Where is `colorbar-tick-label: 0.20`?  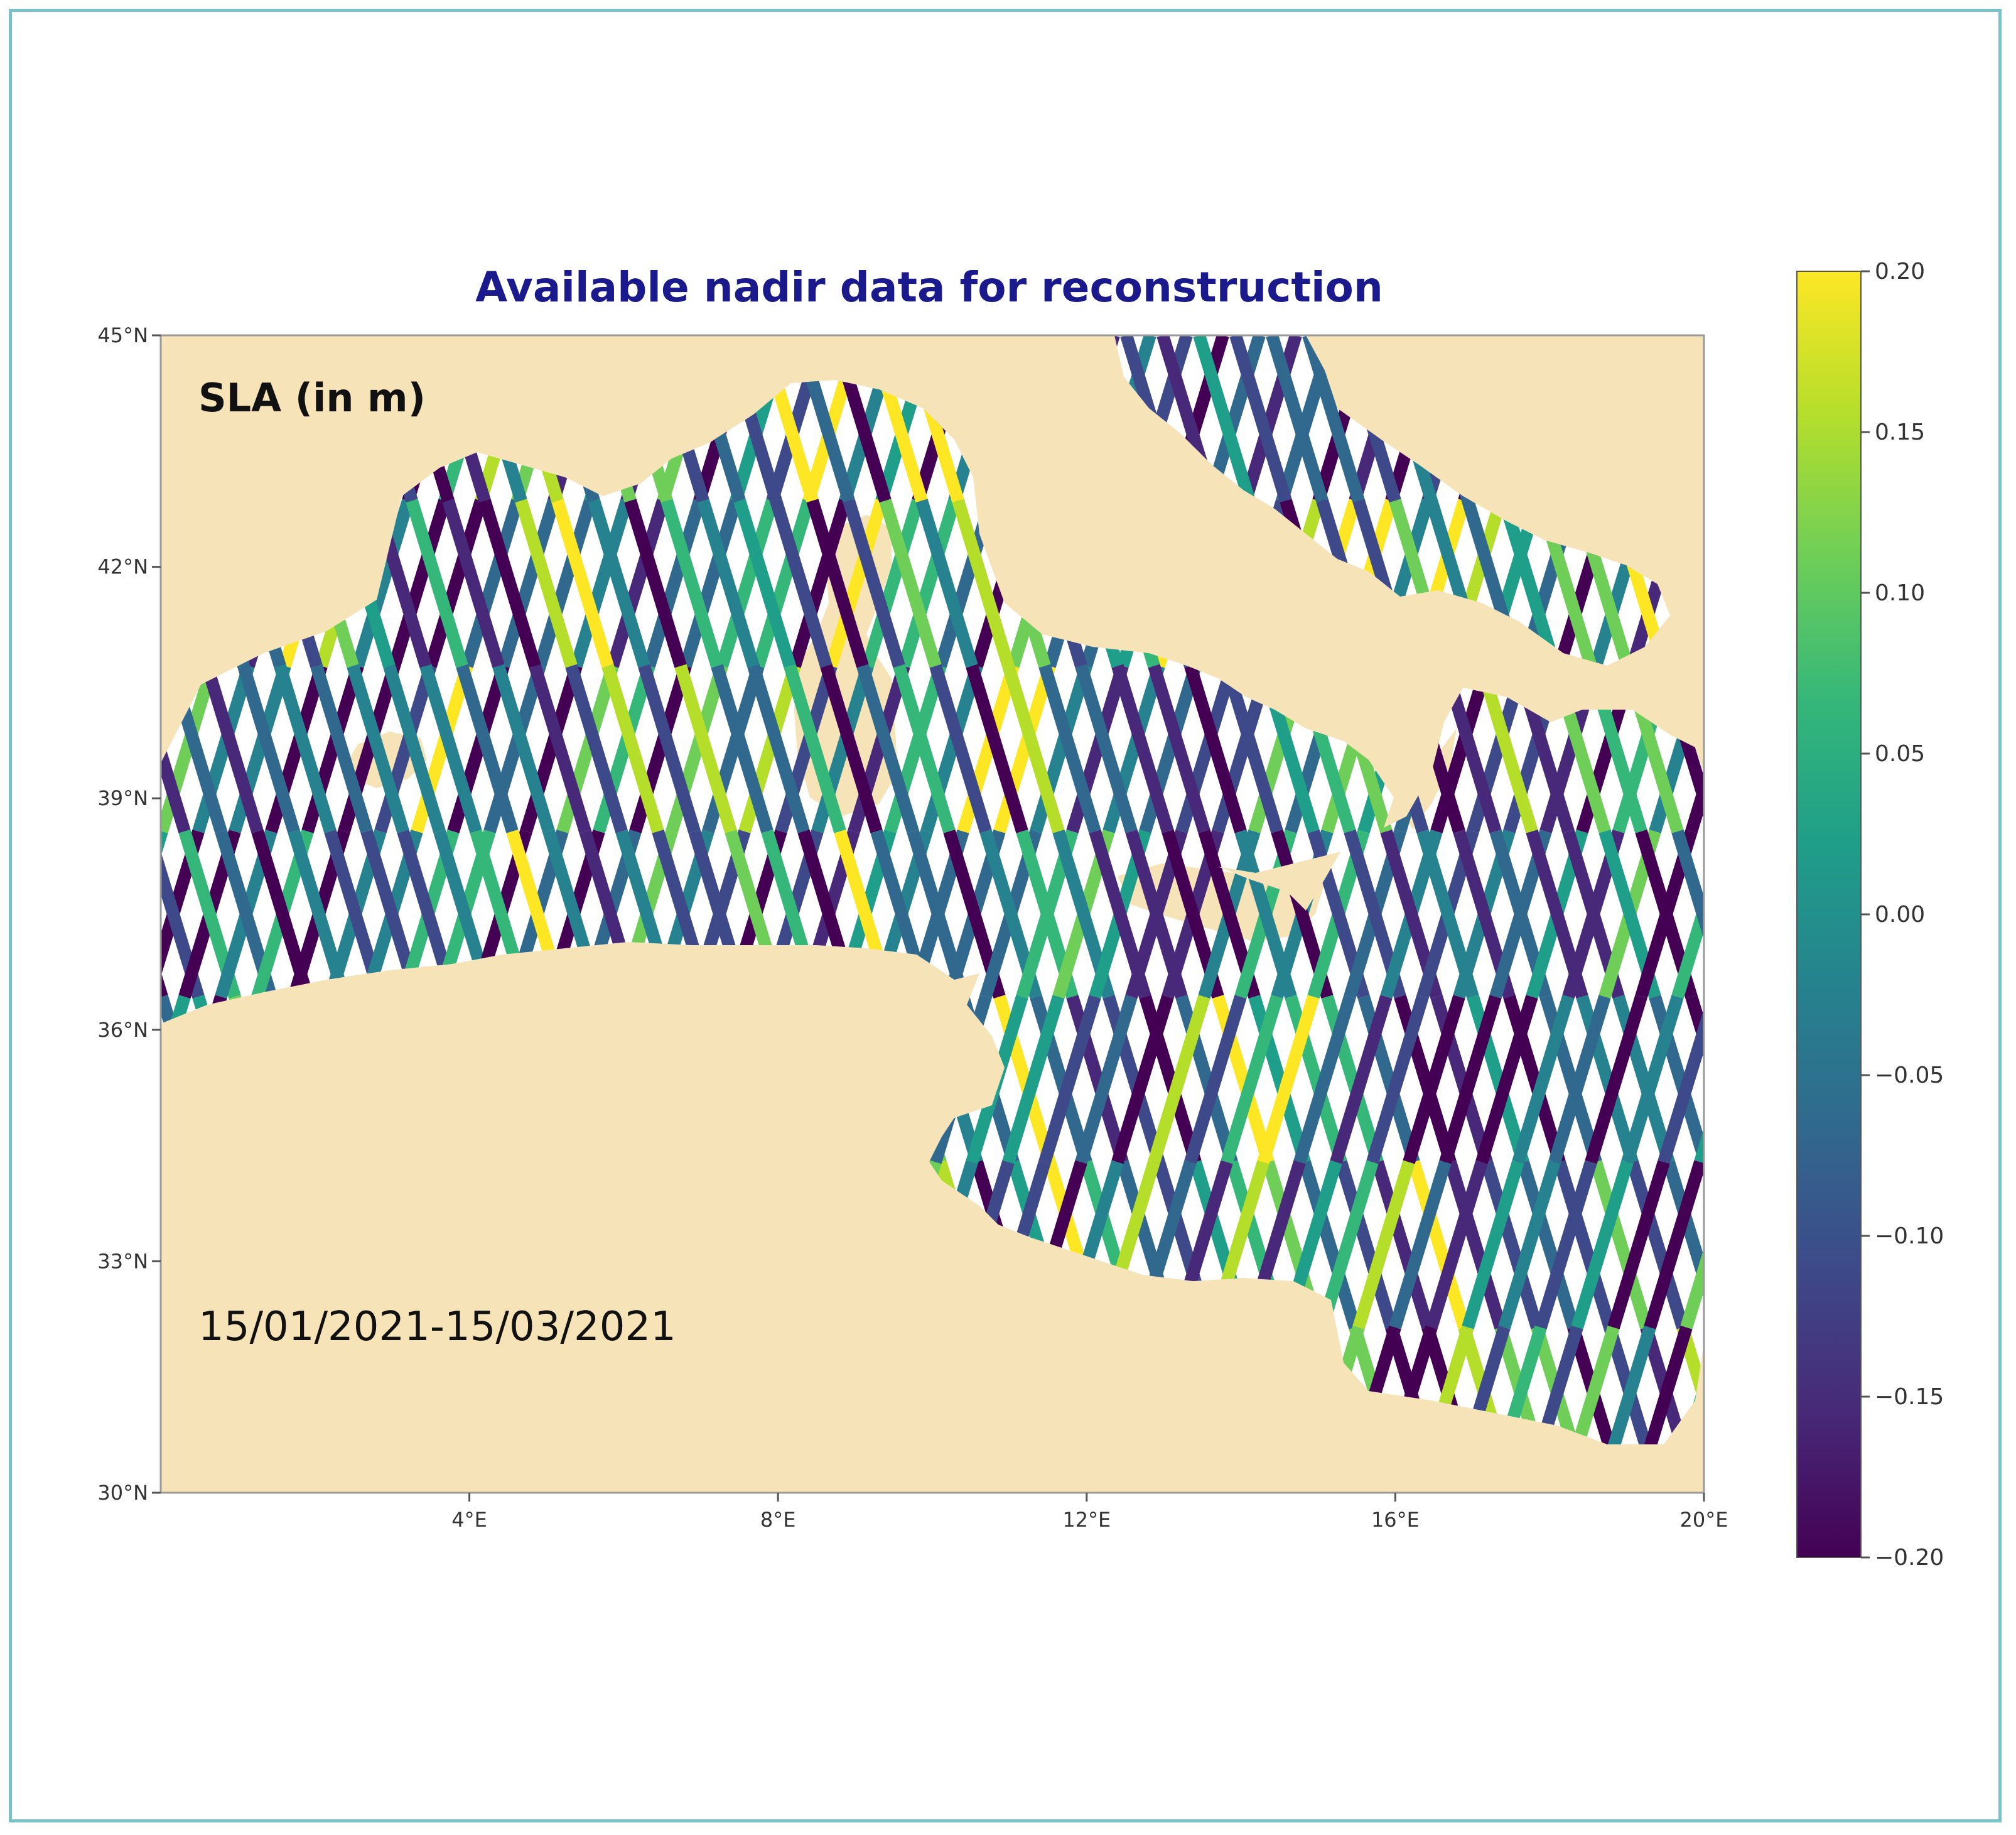
colorbar-tick-label: 0.20 is located at coordinates (1900, 271).